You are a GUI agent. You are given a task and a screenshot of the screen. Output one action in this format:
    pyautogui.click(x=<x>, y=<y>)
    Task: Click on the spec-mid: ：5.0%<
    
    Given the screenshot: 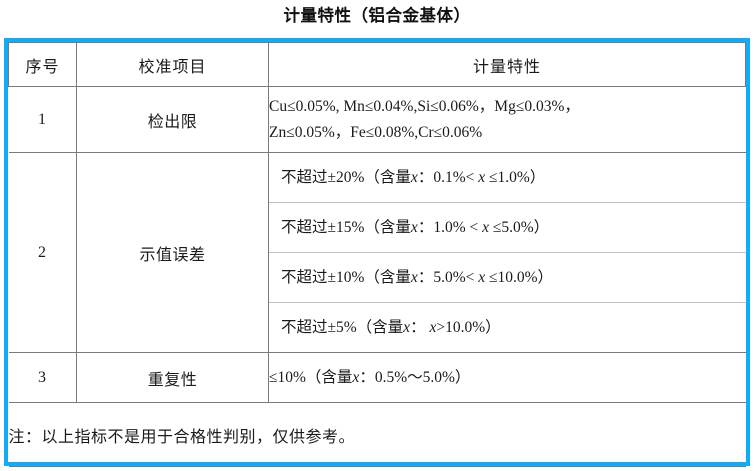 What is the action you would take?
    pyautogui.click(x=446, y=277)
    